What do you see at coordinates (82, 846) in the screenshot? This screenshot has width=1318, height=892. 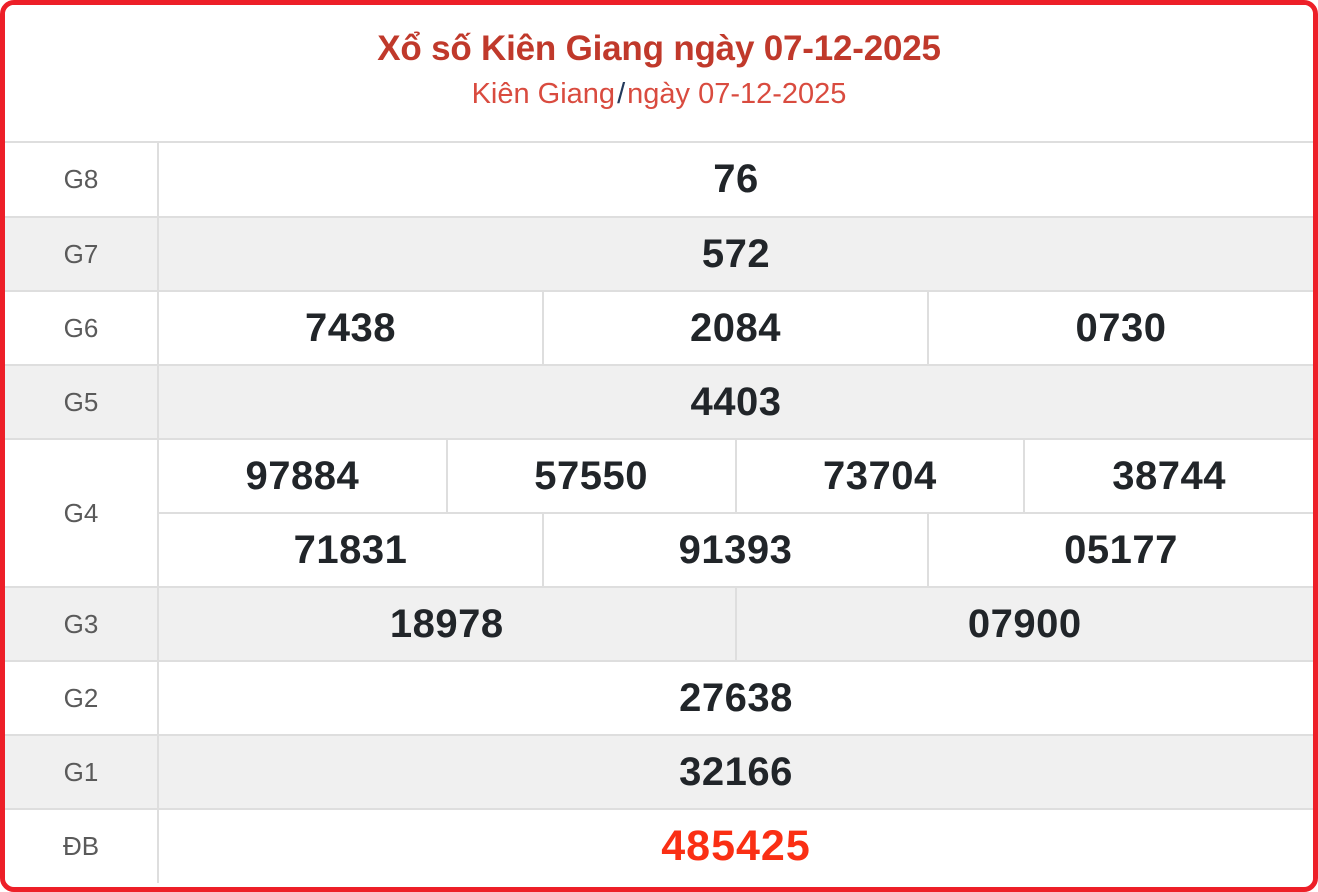 I see `prize-label-db: ĐB` at bounding box center [82, 846].